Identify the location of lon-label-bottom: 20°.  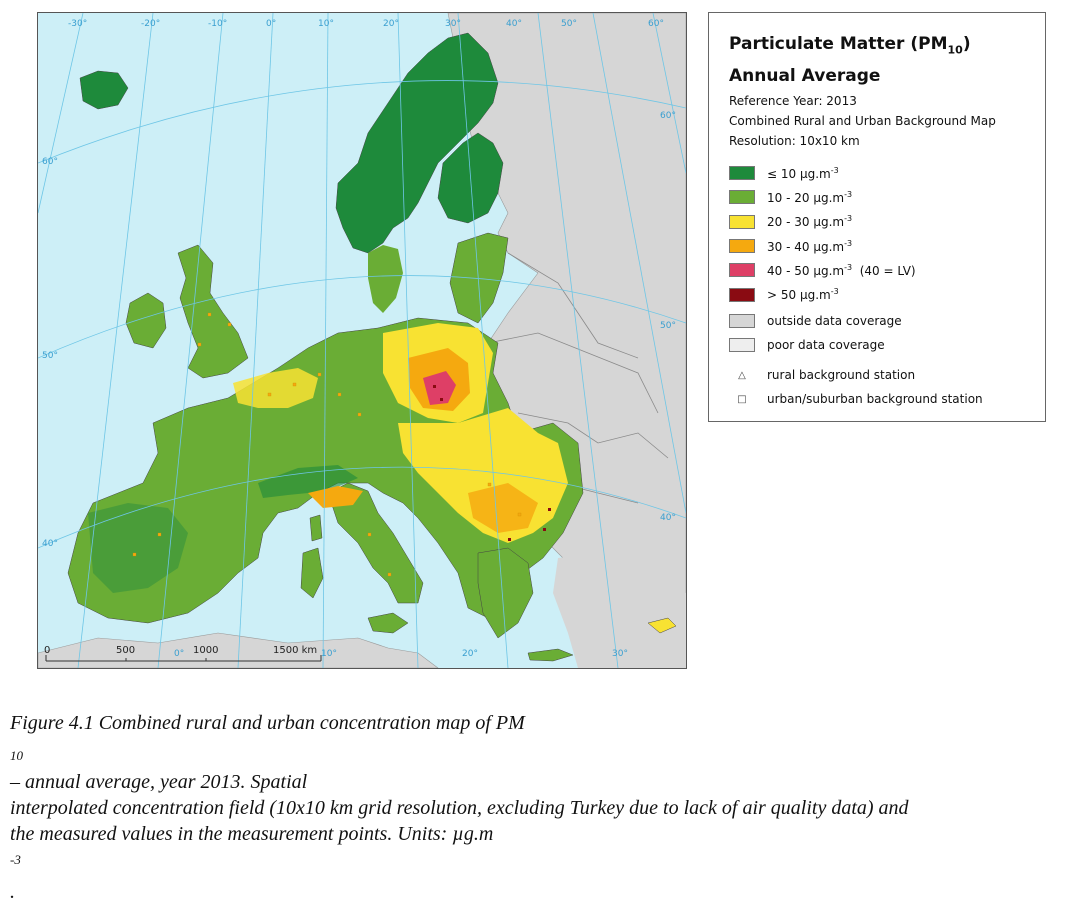
(470, 654).